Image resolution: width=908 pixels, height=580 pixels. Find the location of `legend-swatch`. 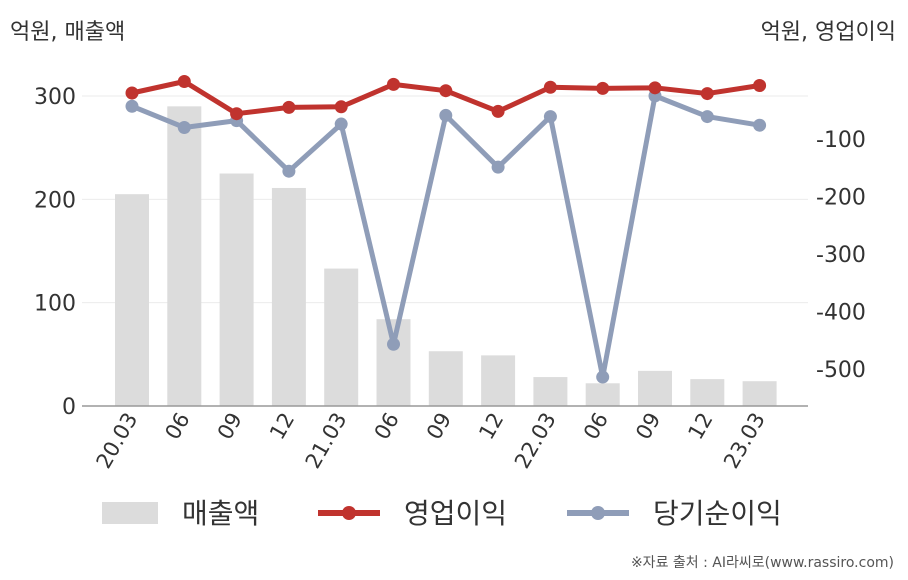

legend-swatch is located at coordinates (130, 513).